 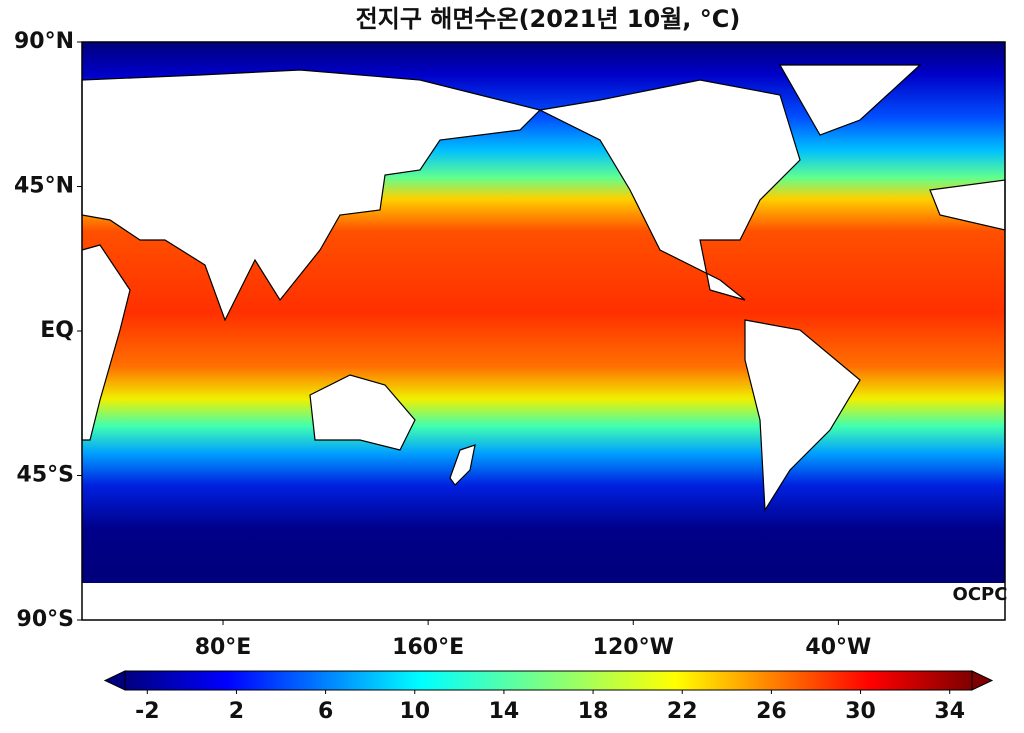 I want to click on colorbar-tick-label: 26, so click(x=771, y=711).